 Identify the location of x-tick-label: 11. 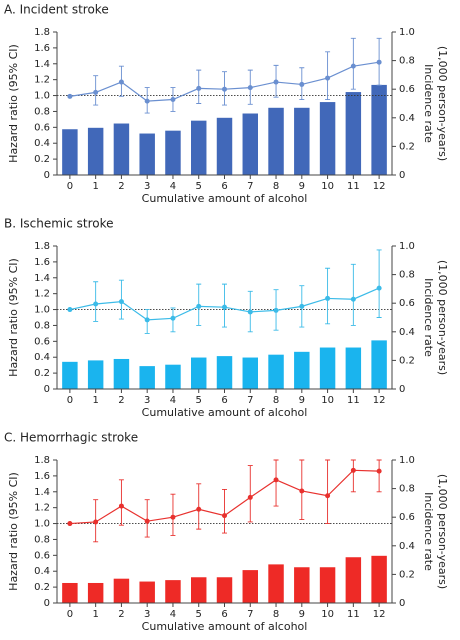
(353, 186).